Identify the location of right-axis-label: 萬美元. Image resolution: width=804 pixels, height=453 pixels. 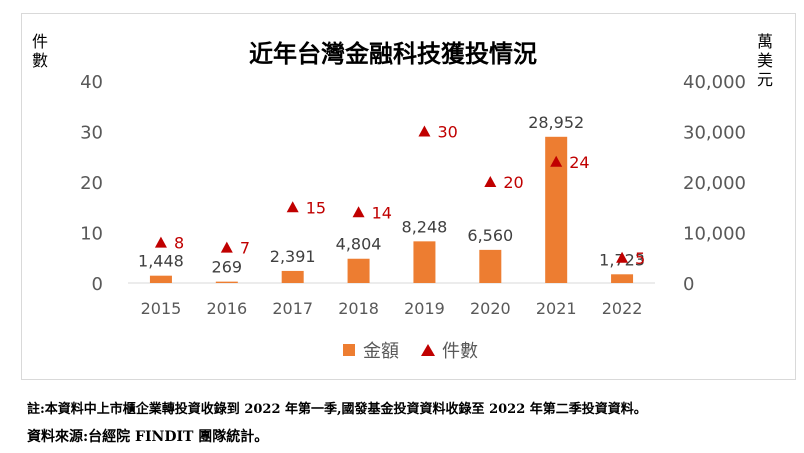
(765, 60).